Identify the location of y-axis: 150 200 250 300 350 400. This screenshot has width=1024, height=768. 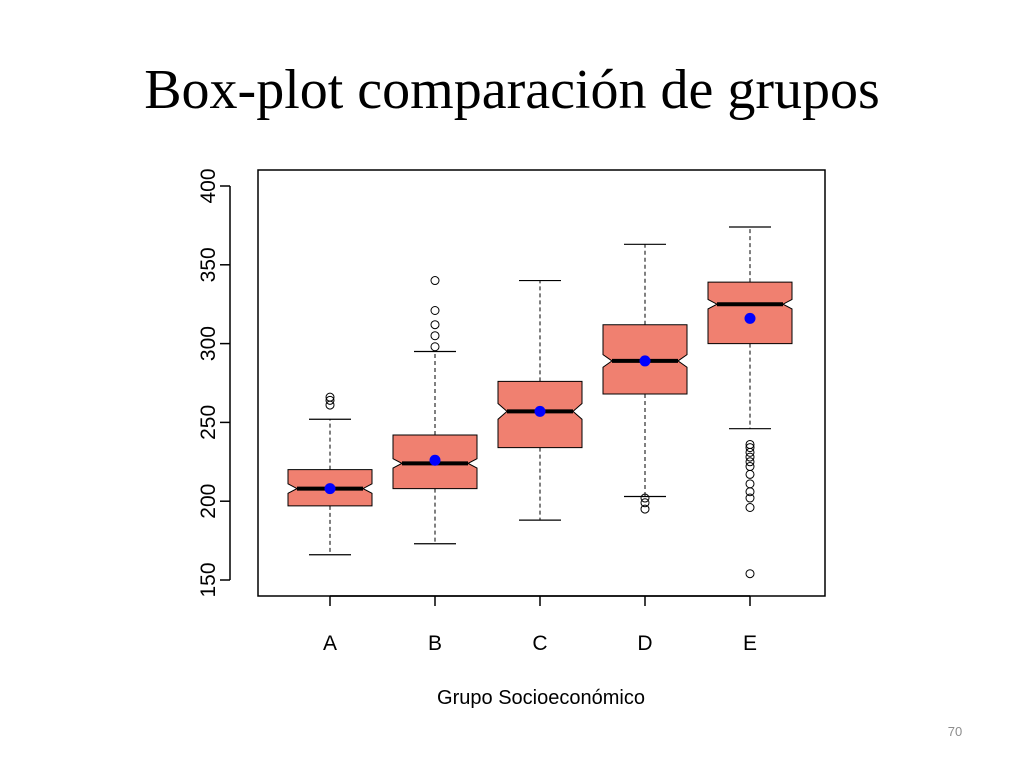
(214, 383).